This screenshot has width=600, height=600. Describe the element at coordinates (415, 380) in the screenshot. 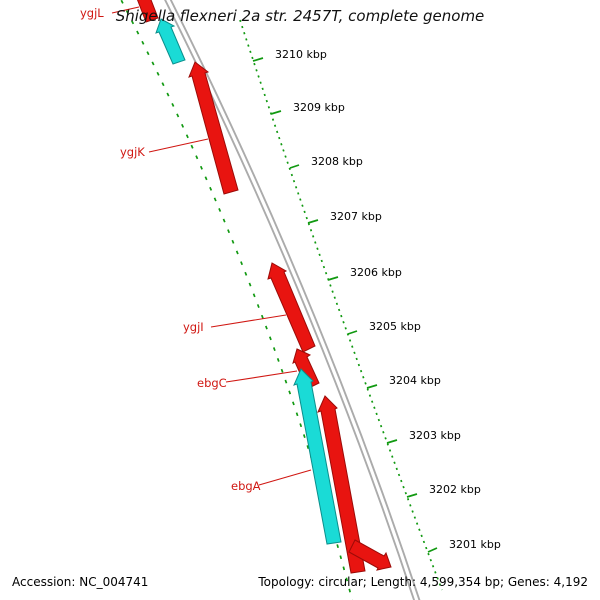

I see `ruler-label-3204: 3204 kbp` at that location.